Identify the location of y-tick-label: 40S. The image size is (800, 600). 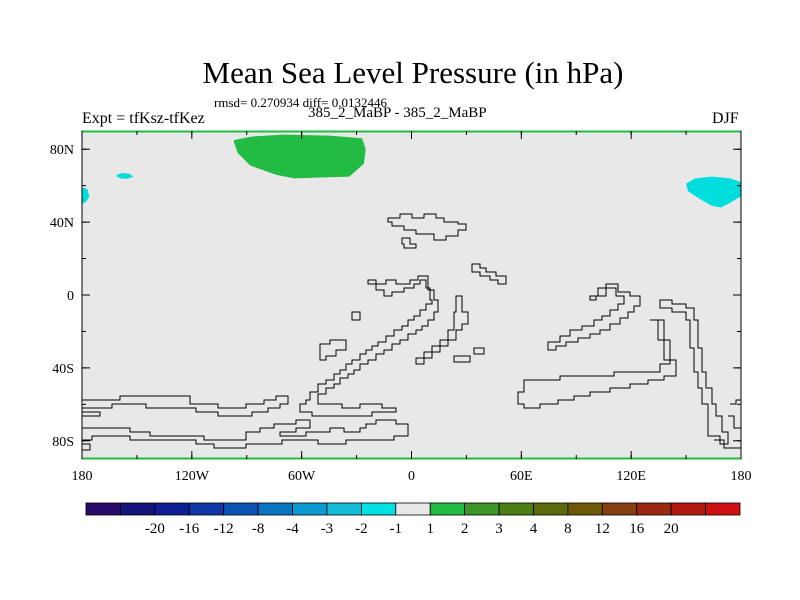
(63, 369).